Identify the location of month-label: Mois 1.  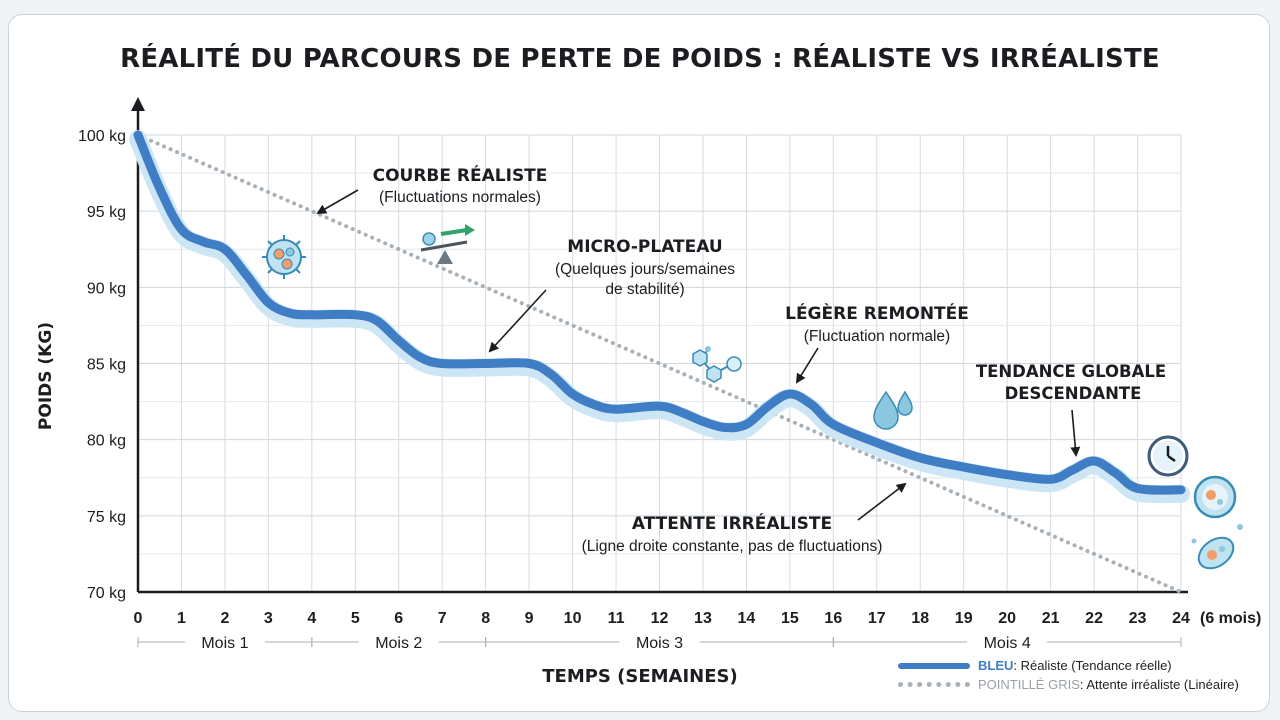
(224, 643).